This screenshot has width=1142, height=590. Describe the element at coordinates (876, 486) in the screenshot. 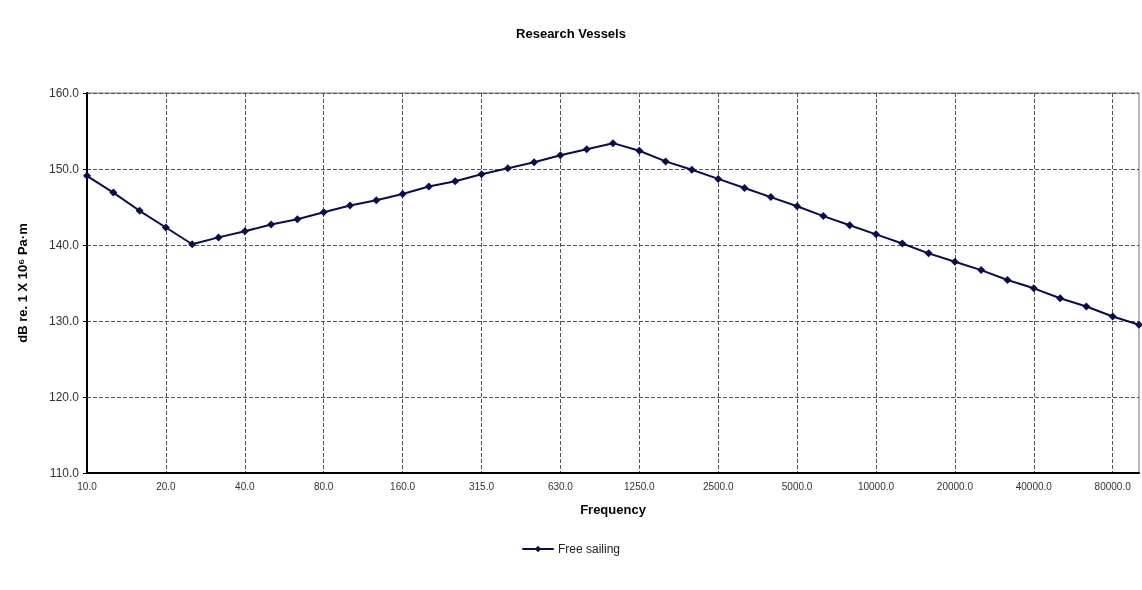

I see `x-tick-label: 10000.0` at that location.